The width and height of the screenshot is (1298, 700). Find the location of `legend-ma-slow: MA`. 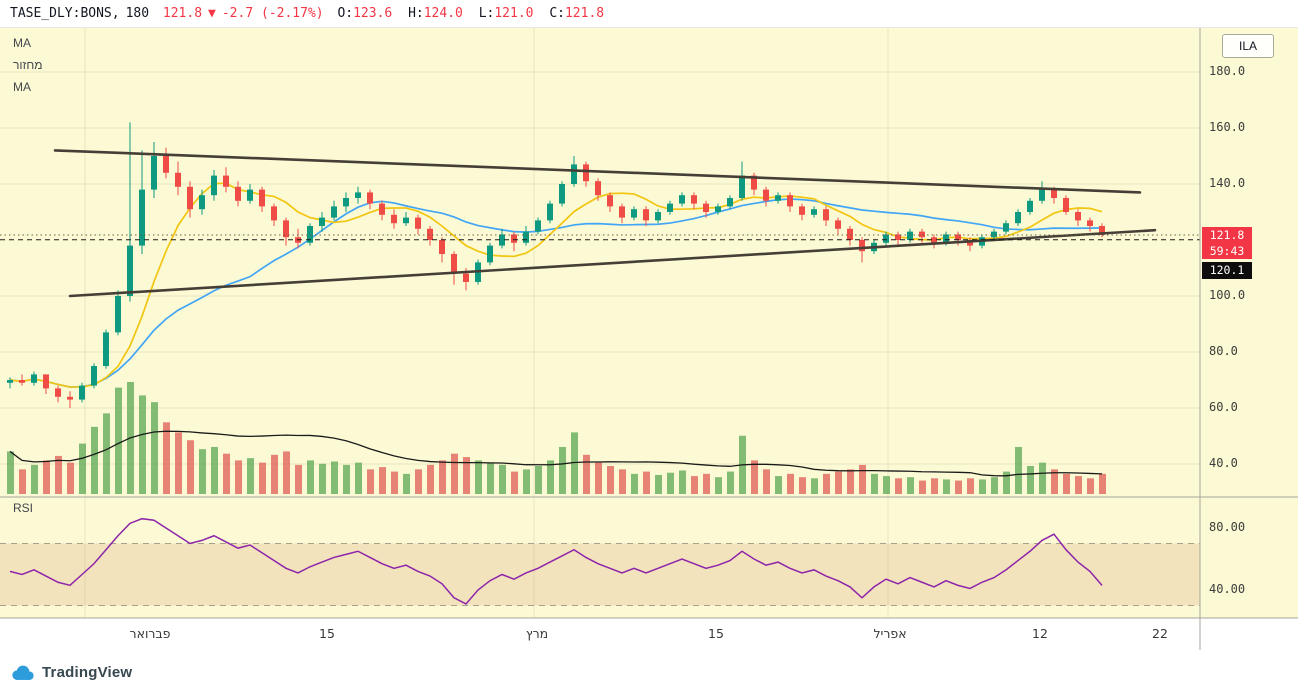

legend-ma-slow: MA is located at coordinates (22, 87).